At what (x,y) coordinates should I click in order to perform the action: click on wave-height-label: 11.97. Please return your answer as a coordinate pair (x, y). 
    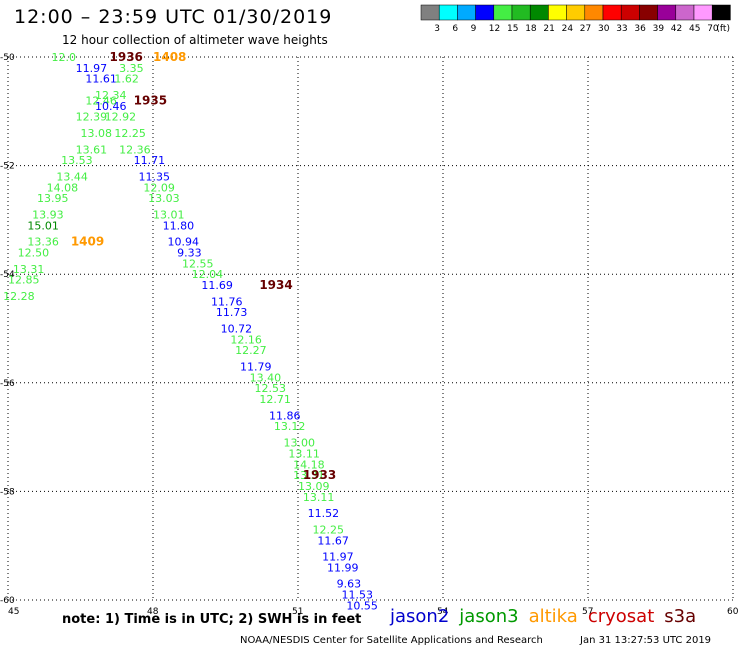
    Looking at the image, I should click on (92, 68).